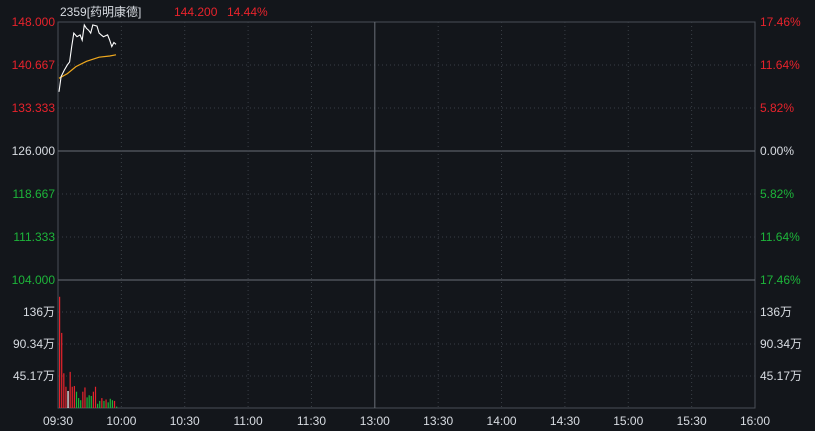 The image size is (815, 431). What do you see at coordinates (502, 421) in the screenshot?
I see `time-tick-label: 14:00` at bounding box center [502, 421].